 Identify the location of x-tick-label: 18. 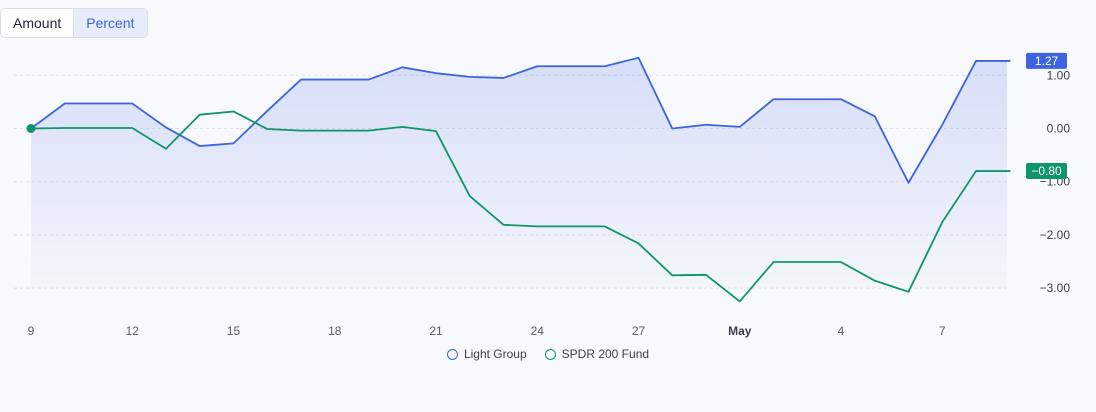
(335, 331).